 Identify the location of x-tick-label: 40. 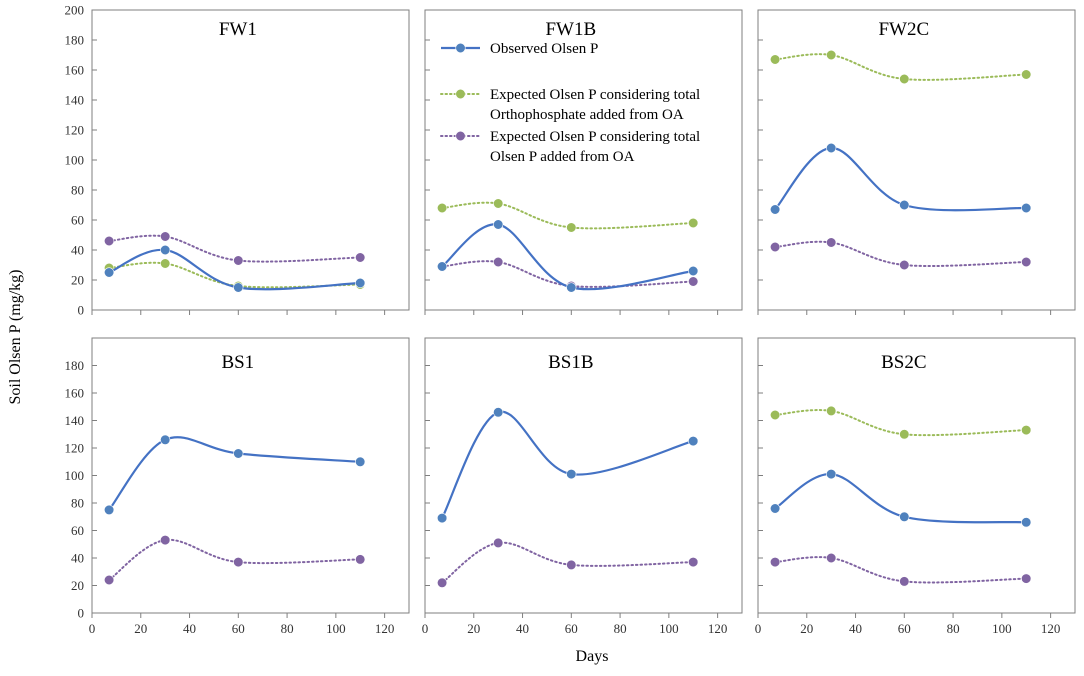
(522, 628).